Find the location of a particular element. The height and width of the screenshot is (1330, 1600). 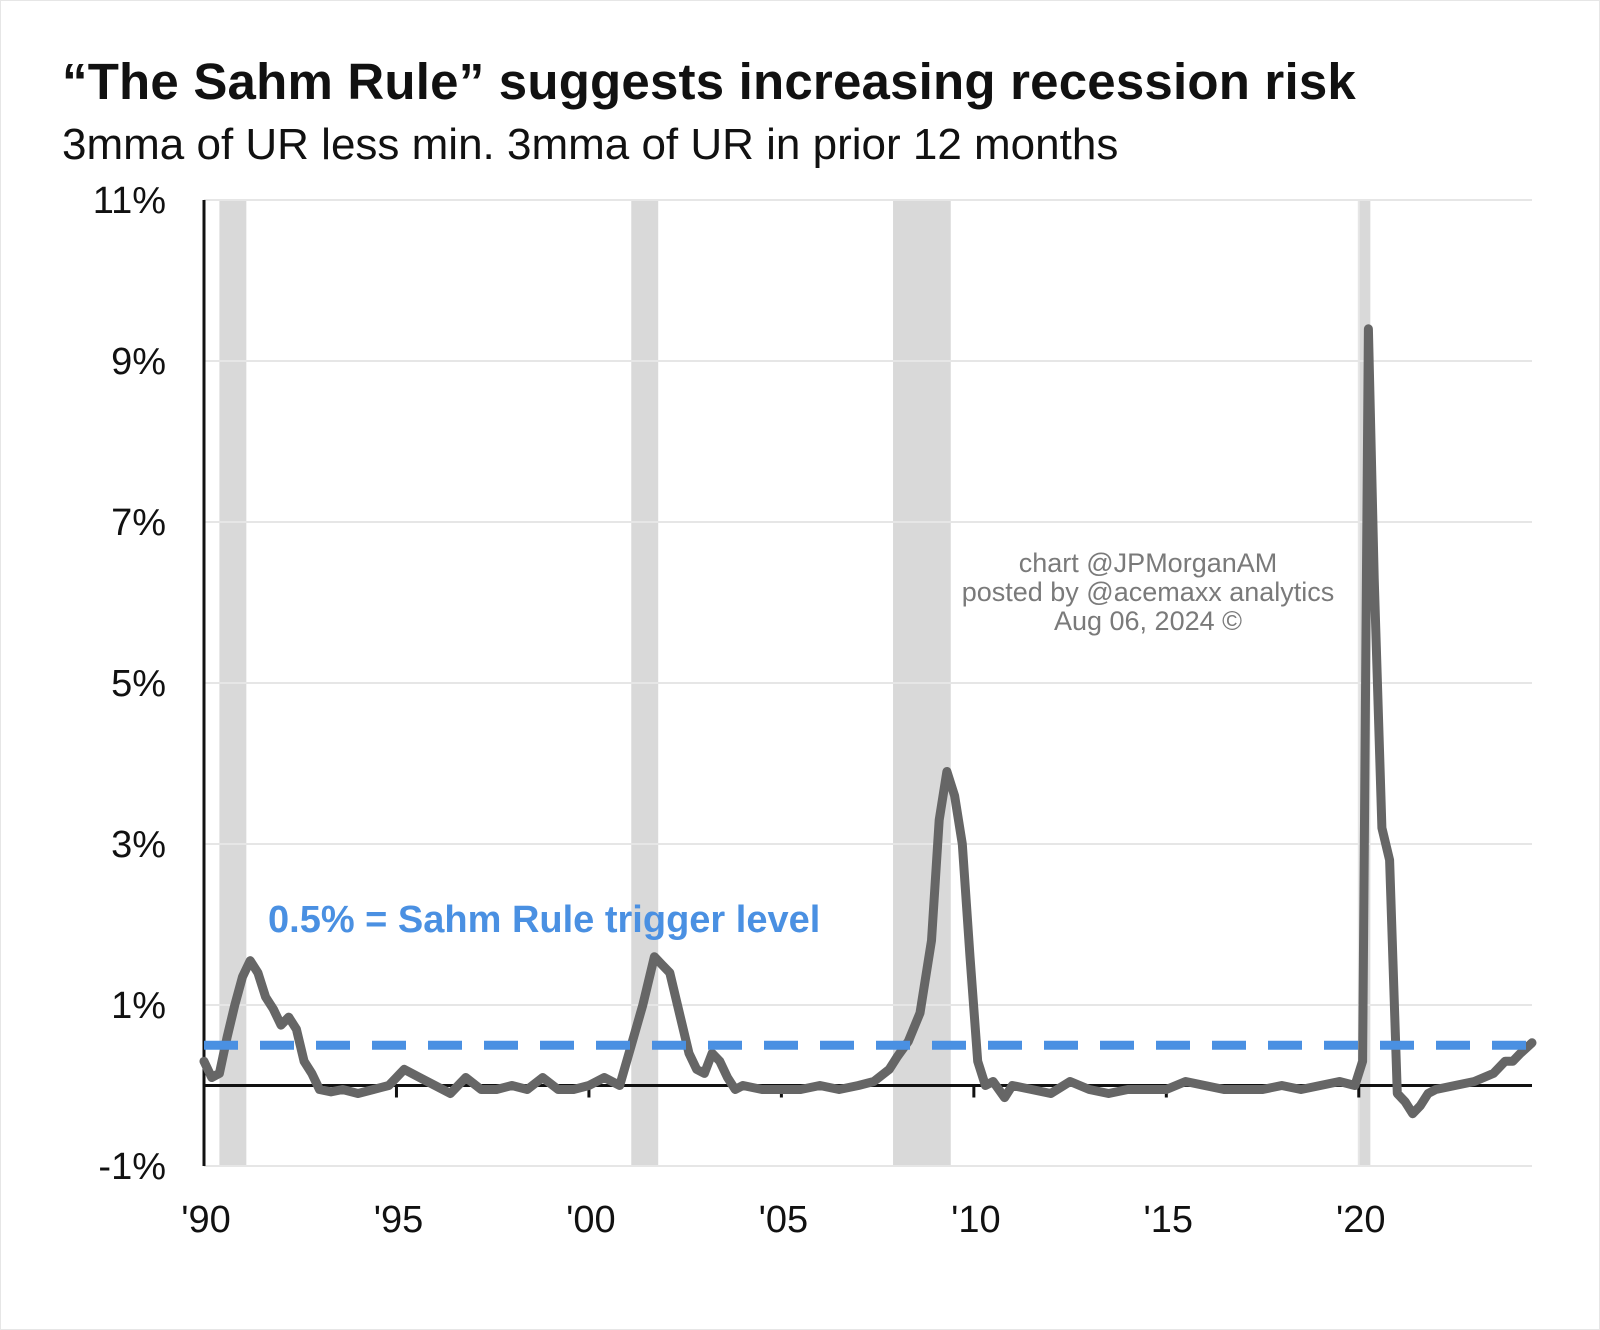

watermark-line-3: Aug 06, 2024 © is located at coordinates (1148, 621).